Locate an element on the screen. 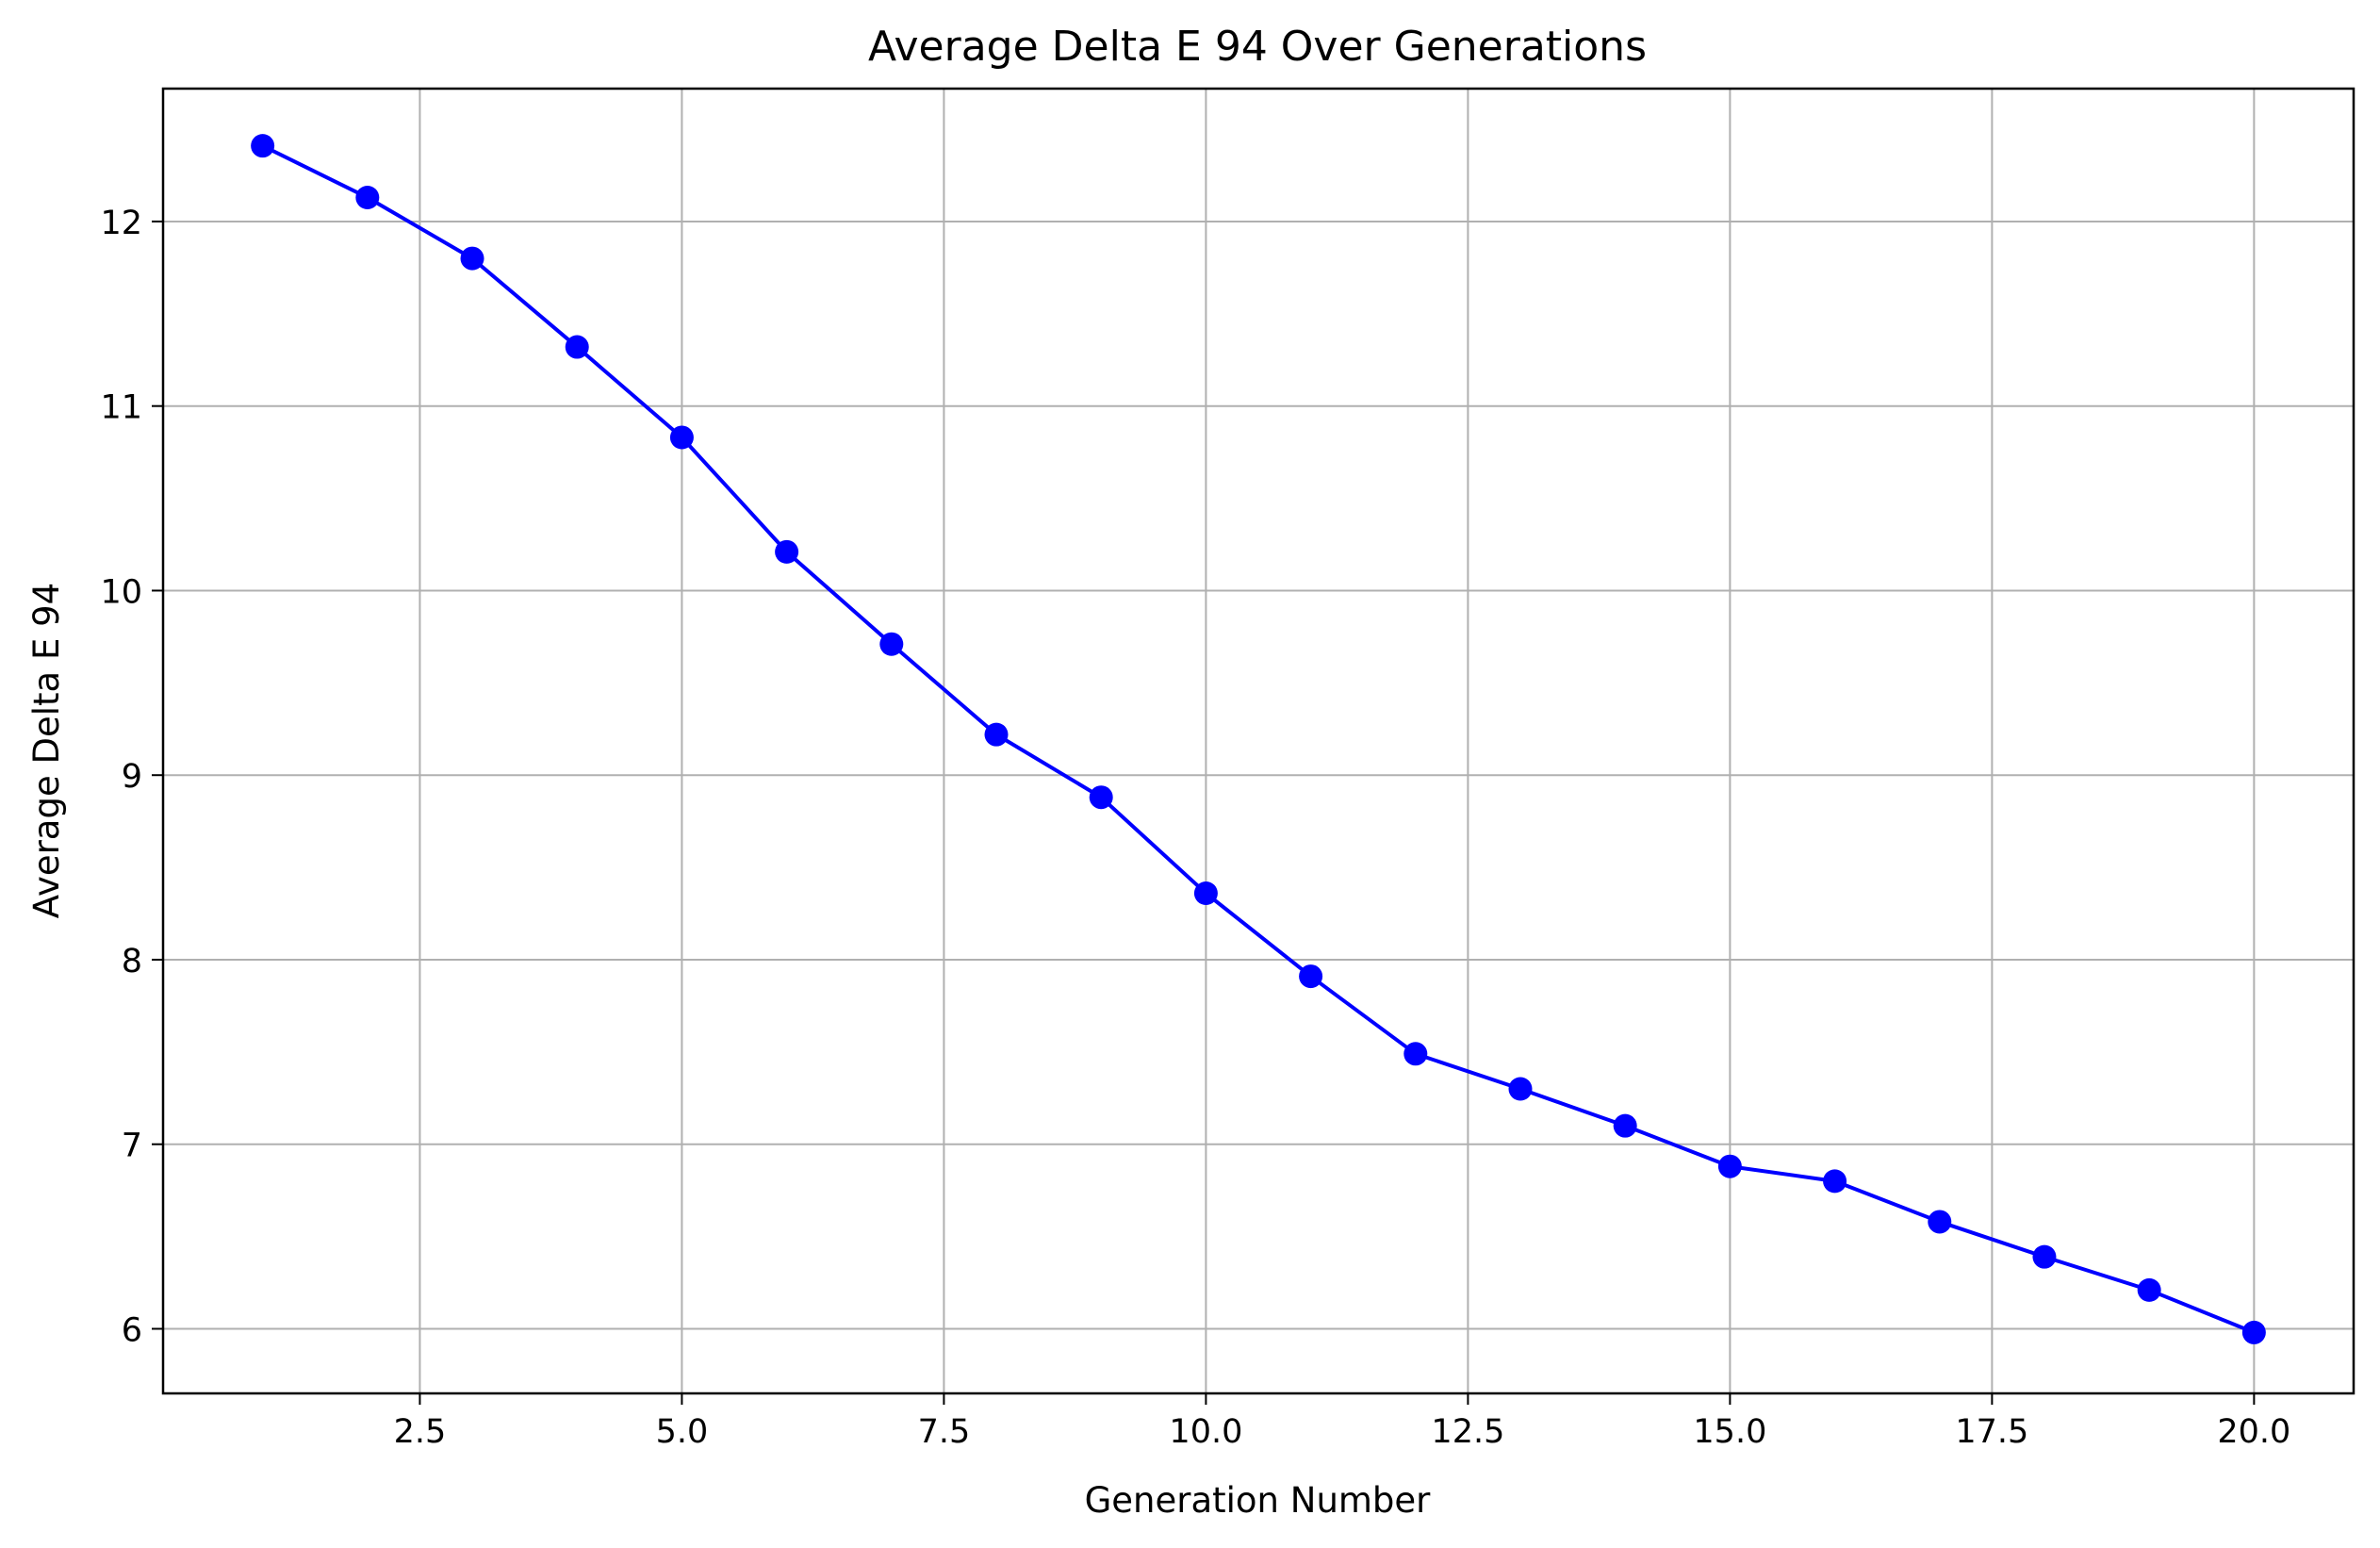 The image size is (2380, 1548). y-tick-label: 10 is located at coordinates (121, 592).